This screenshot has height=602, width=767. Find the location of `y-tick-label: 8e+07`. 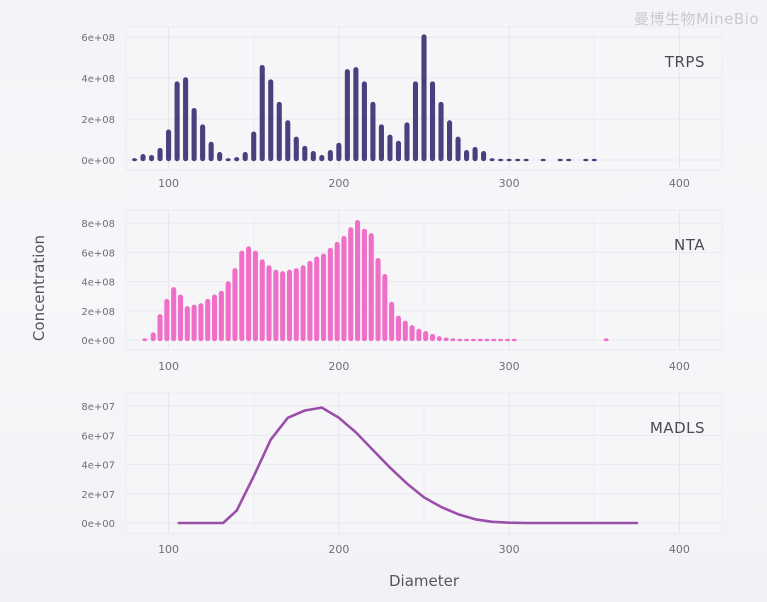

y-tick-label: 8e+07 is located at coordinates (98, 407).